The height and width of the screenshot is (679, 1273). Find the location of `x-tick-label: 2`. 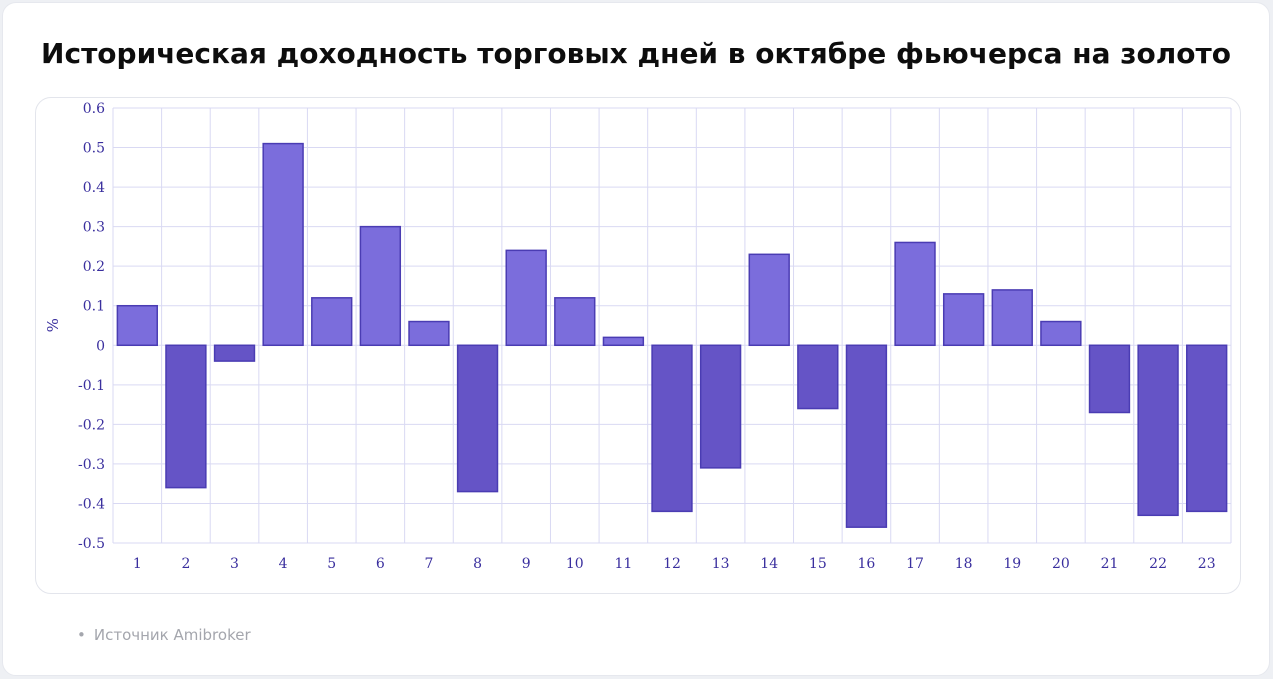

x-tick-label: 2 is located at coordinates (185, 564).